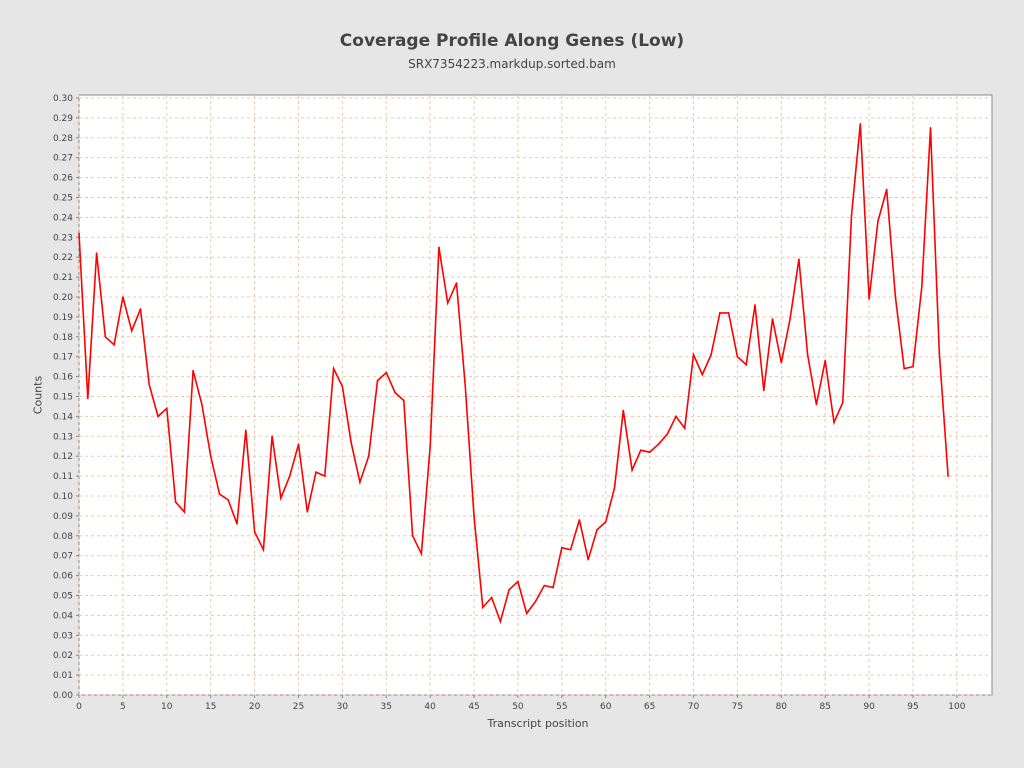 This screenshot has width=1024, height=768. I want to click on y-tick-label: 0.11, so click(63, 477).